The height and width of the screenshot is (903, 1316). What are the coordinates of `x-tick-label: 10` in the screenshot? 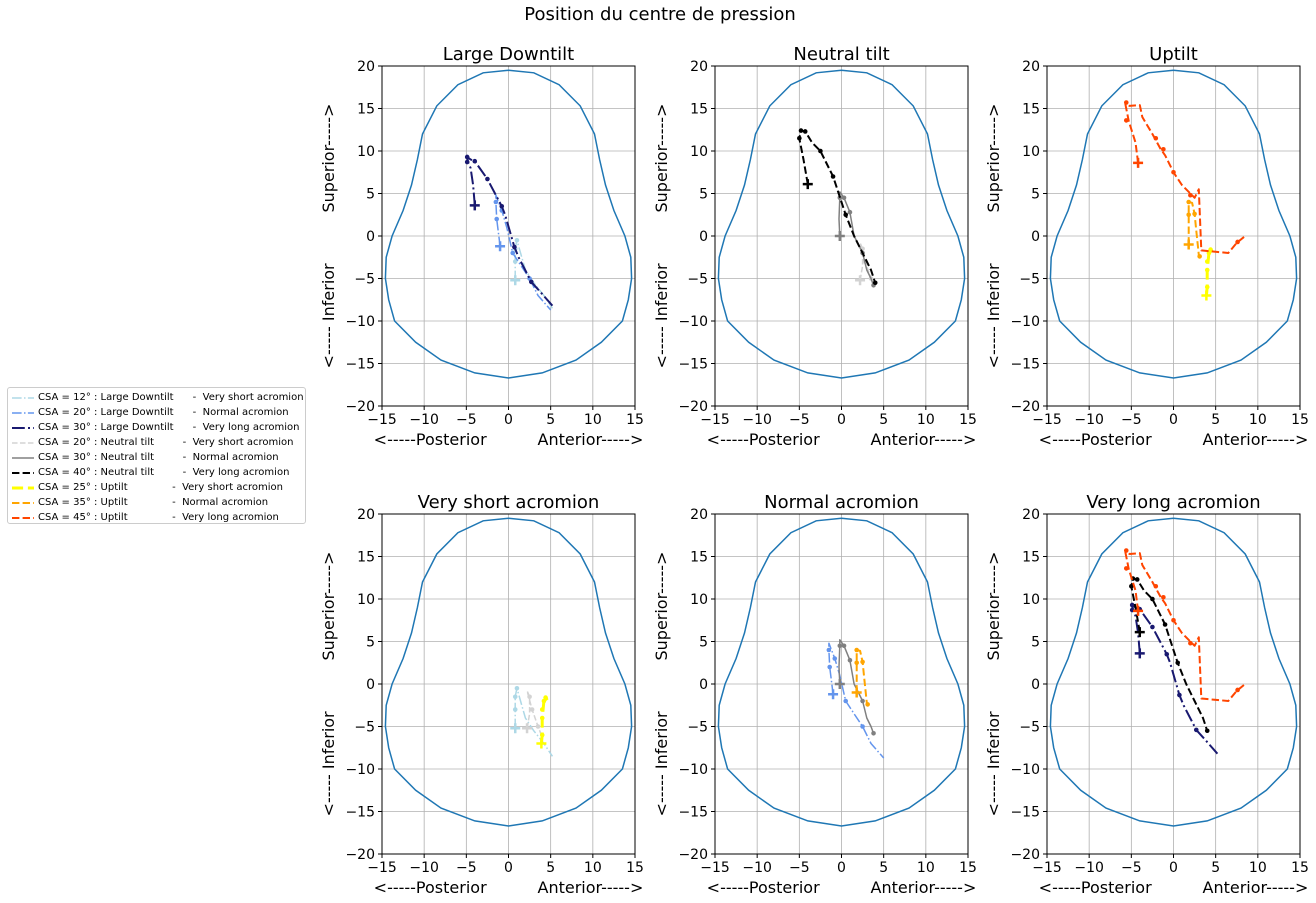 It's located at (593, 420).